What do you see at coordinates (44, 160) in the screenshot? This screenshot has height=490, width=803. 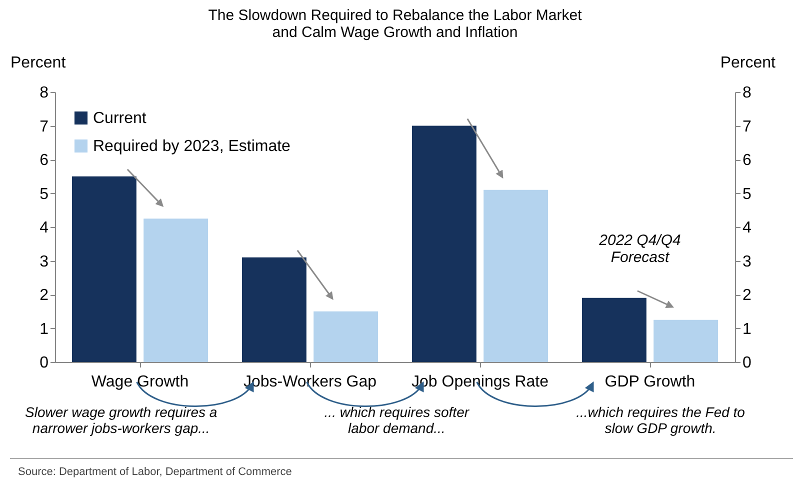 I see `y-tick-label: 6` at bounding box center [44, 160].